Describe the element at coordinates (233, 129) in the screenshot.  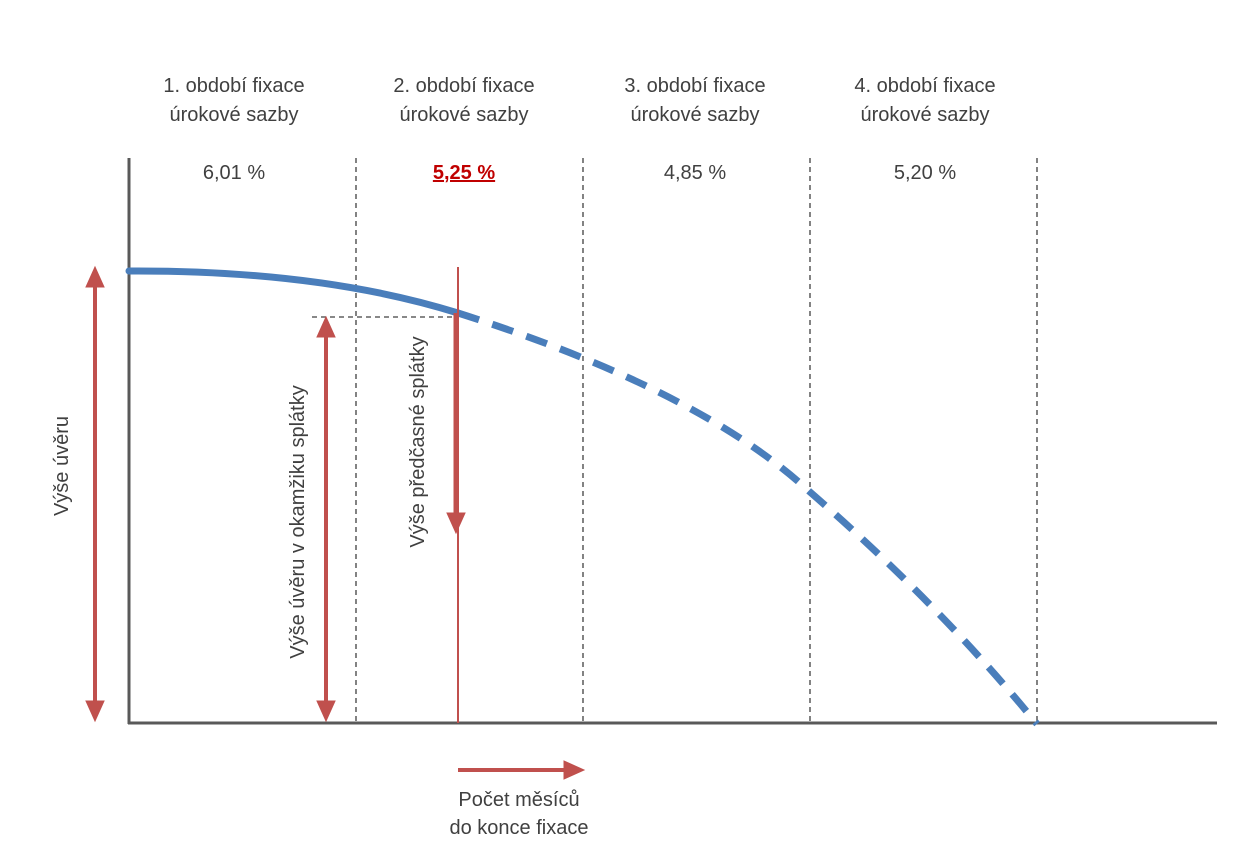
I see `period-header-1: 1. období fixace úrokové sazby 6,01 %` at that location.